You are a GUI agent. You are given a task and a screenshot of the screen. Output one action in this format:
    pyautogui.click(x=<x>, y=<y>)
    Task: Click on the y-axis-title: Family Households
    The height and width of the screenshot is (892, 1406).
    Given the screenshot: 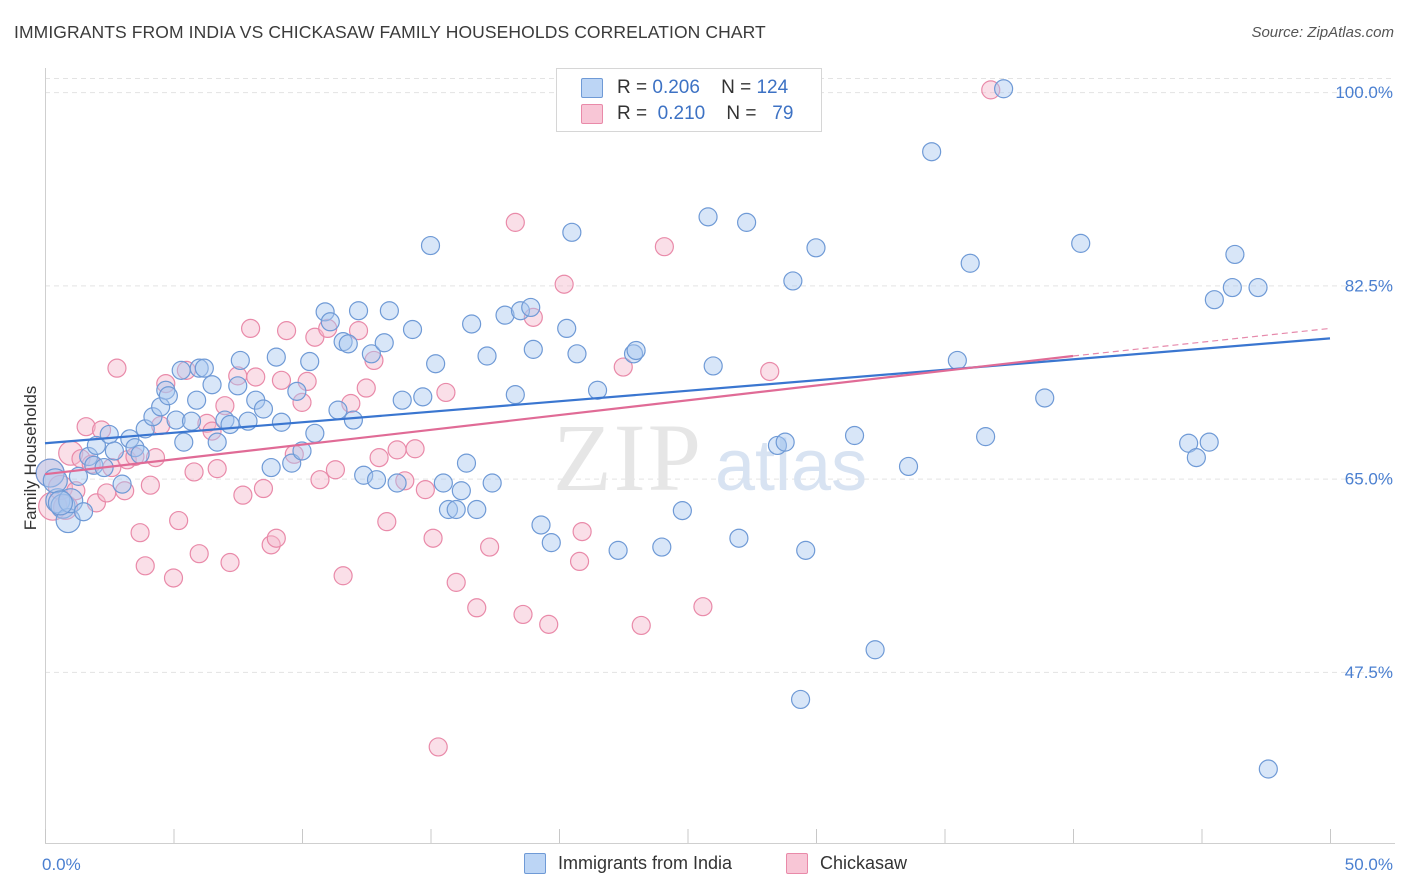 What is the action you would take?
    pyautogui.click(x=30, y=458)
    